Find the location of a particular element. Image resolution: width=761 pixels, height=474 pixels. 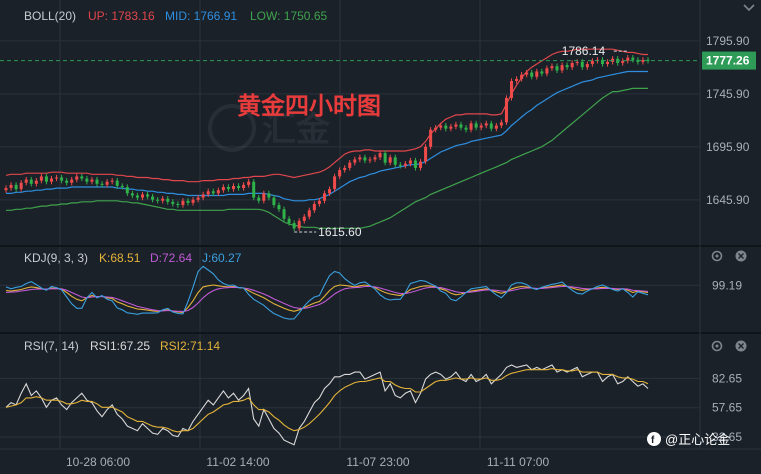

watermark-text: 汇金 is located at coordinates (296, 129).